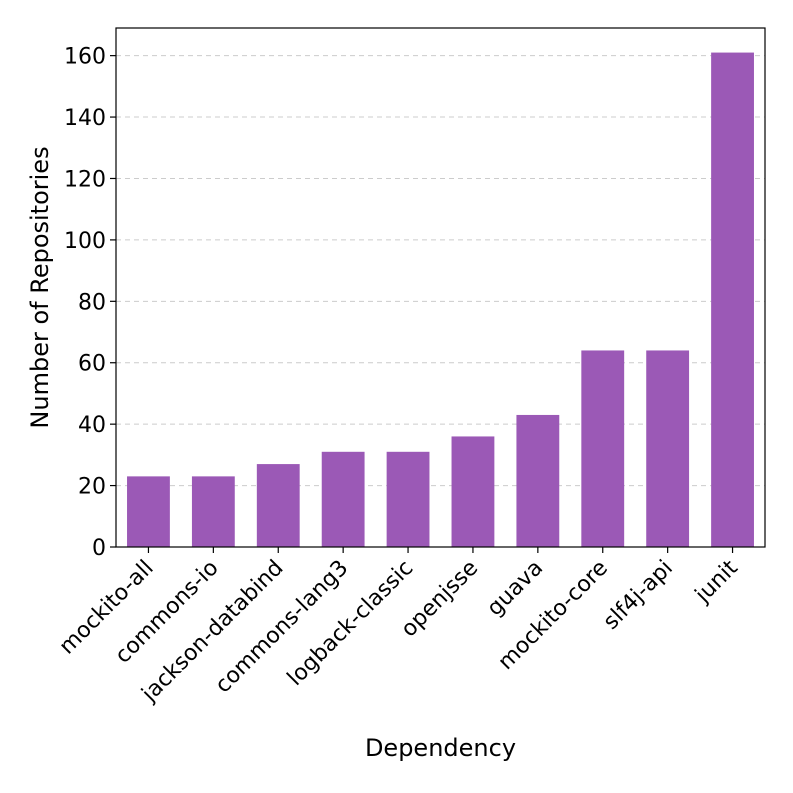  I want to click on bar-jackson-databind, so click(278, 505).